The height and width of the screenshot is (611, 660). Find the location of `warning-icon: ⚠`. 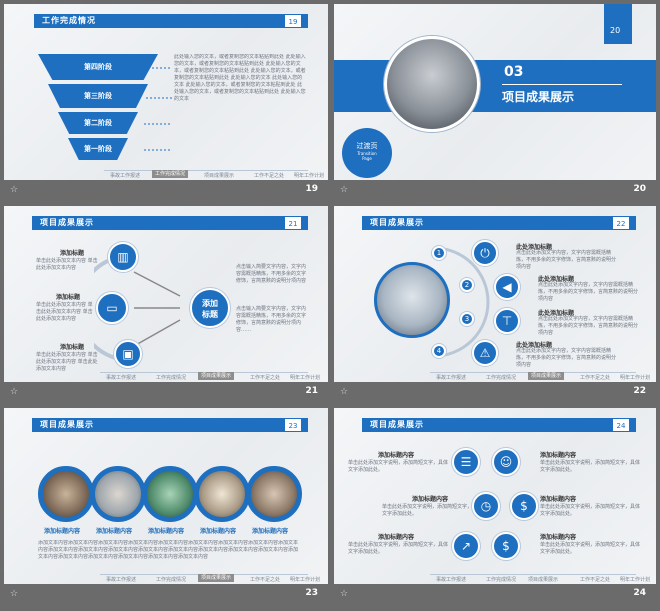

warning-icon: ⚠ is located at coordinates (485, 353).